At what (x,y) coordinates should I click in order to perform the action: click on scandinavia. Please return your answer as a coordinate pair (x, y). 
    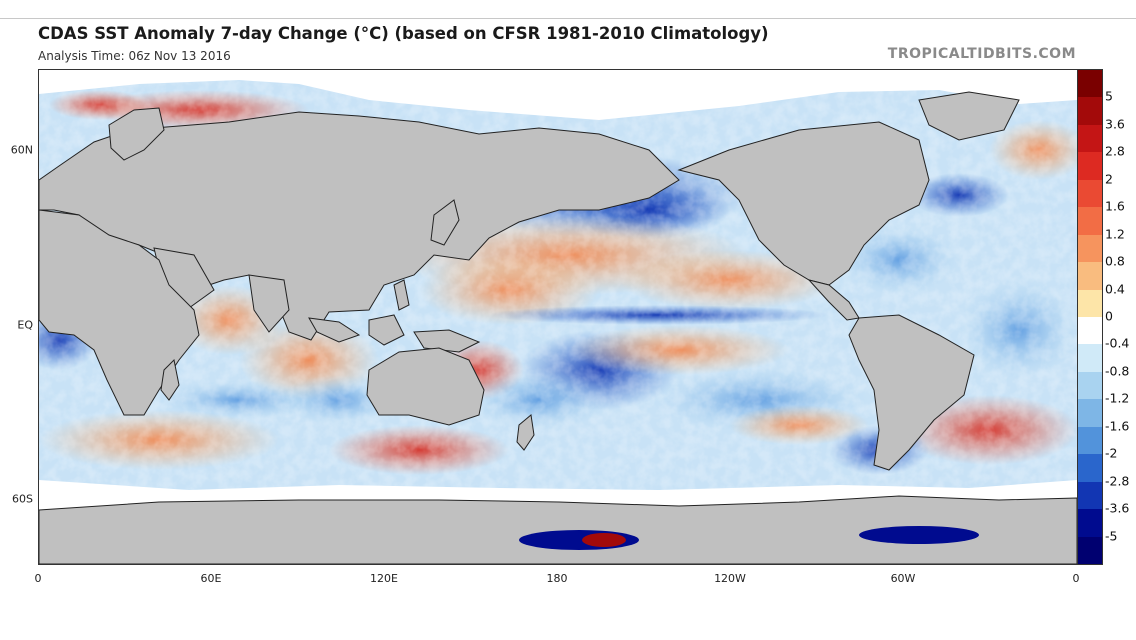
    Looking at the image, I should click on (136, 134).